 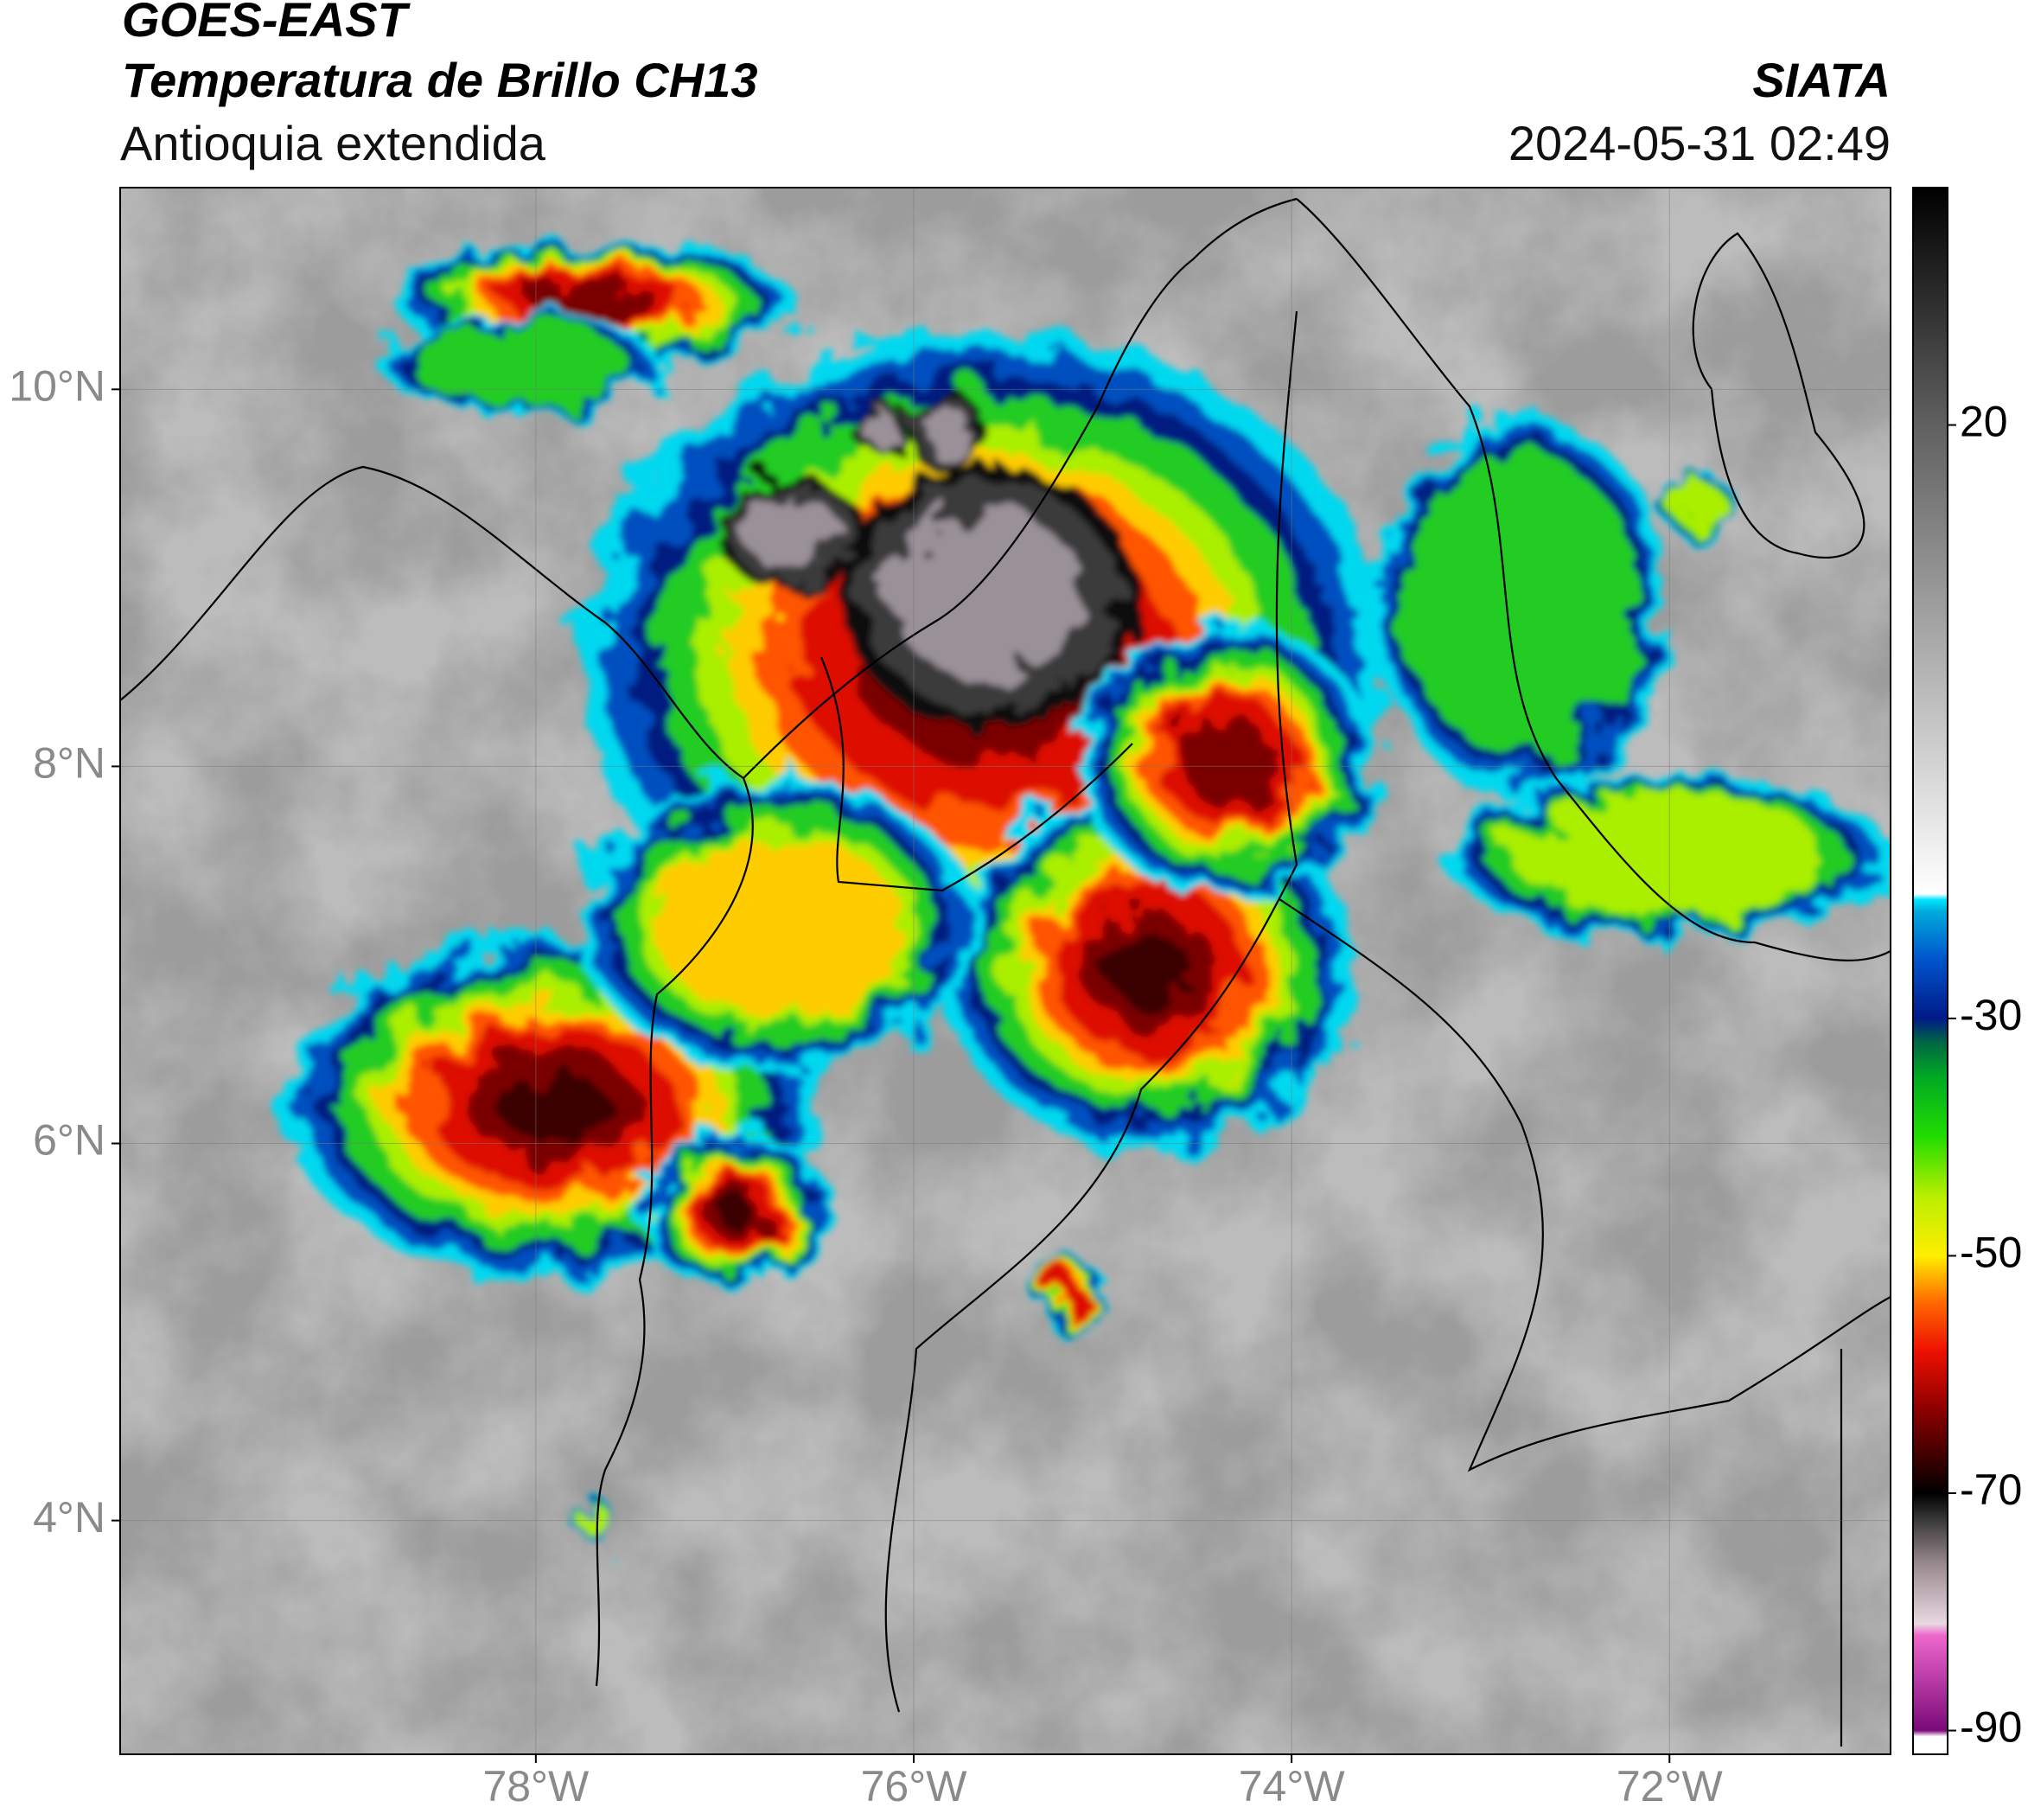 I want to click on x-tick-label: 78°W, so click(x=536, y=1786).